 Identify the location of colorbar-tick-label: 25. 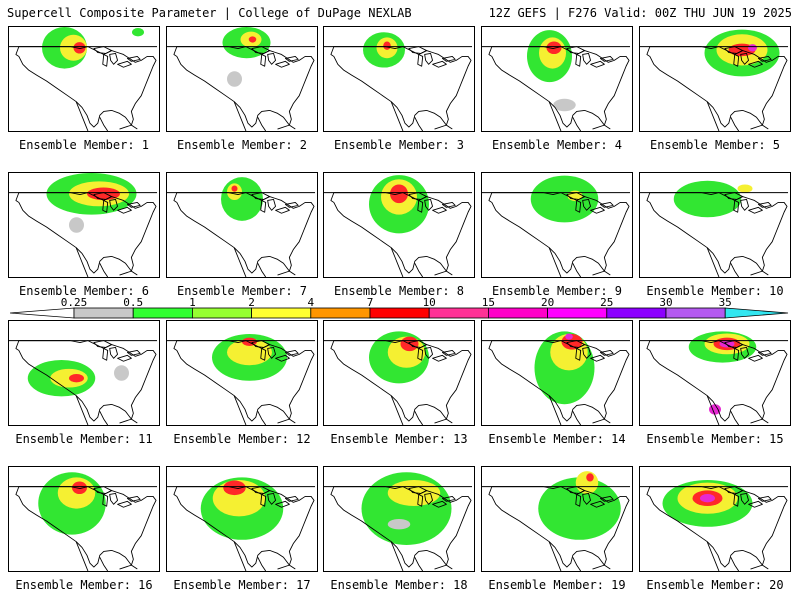
(606, 303).